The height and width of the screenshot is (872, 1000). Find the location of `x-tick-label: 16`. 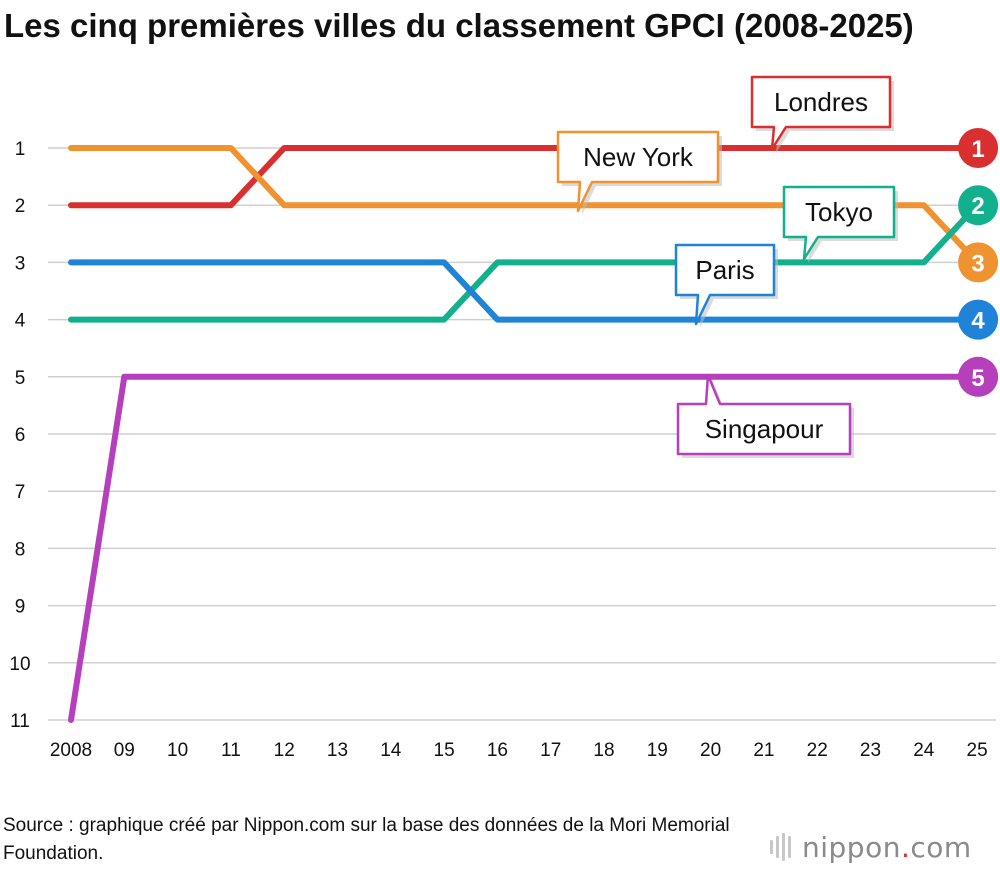

x-tick-label: 16 is located at coordinates (497, 750).